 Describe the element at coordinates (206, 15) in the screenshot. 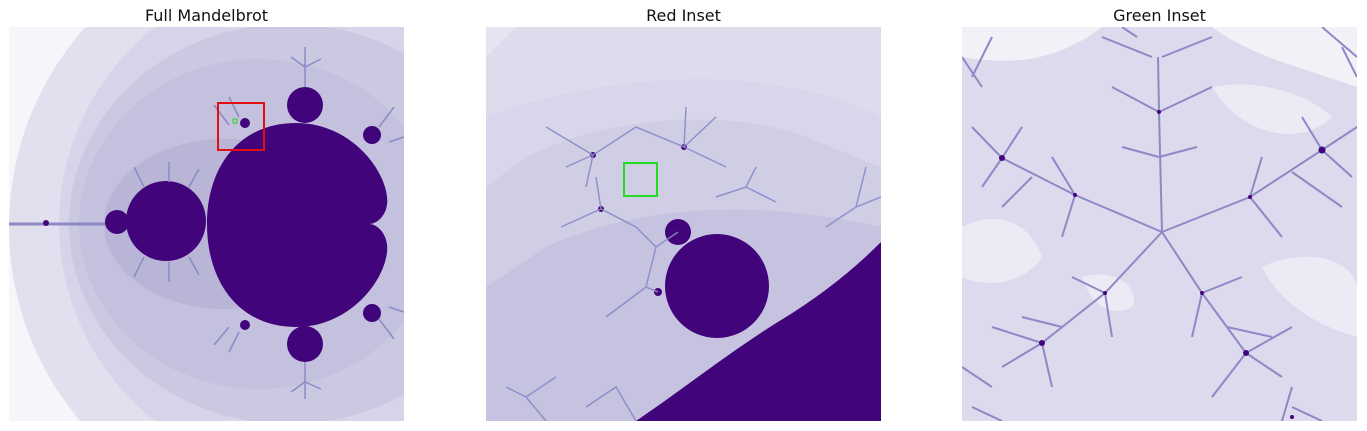

I see `panel-title: Full Mandelbrot` at that location.